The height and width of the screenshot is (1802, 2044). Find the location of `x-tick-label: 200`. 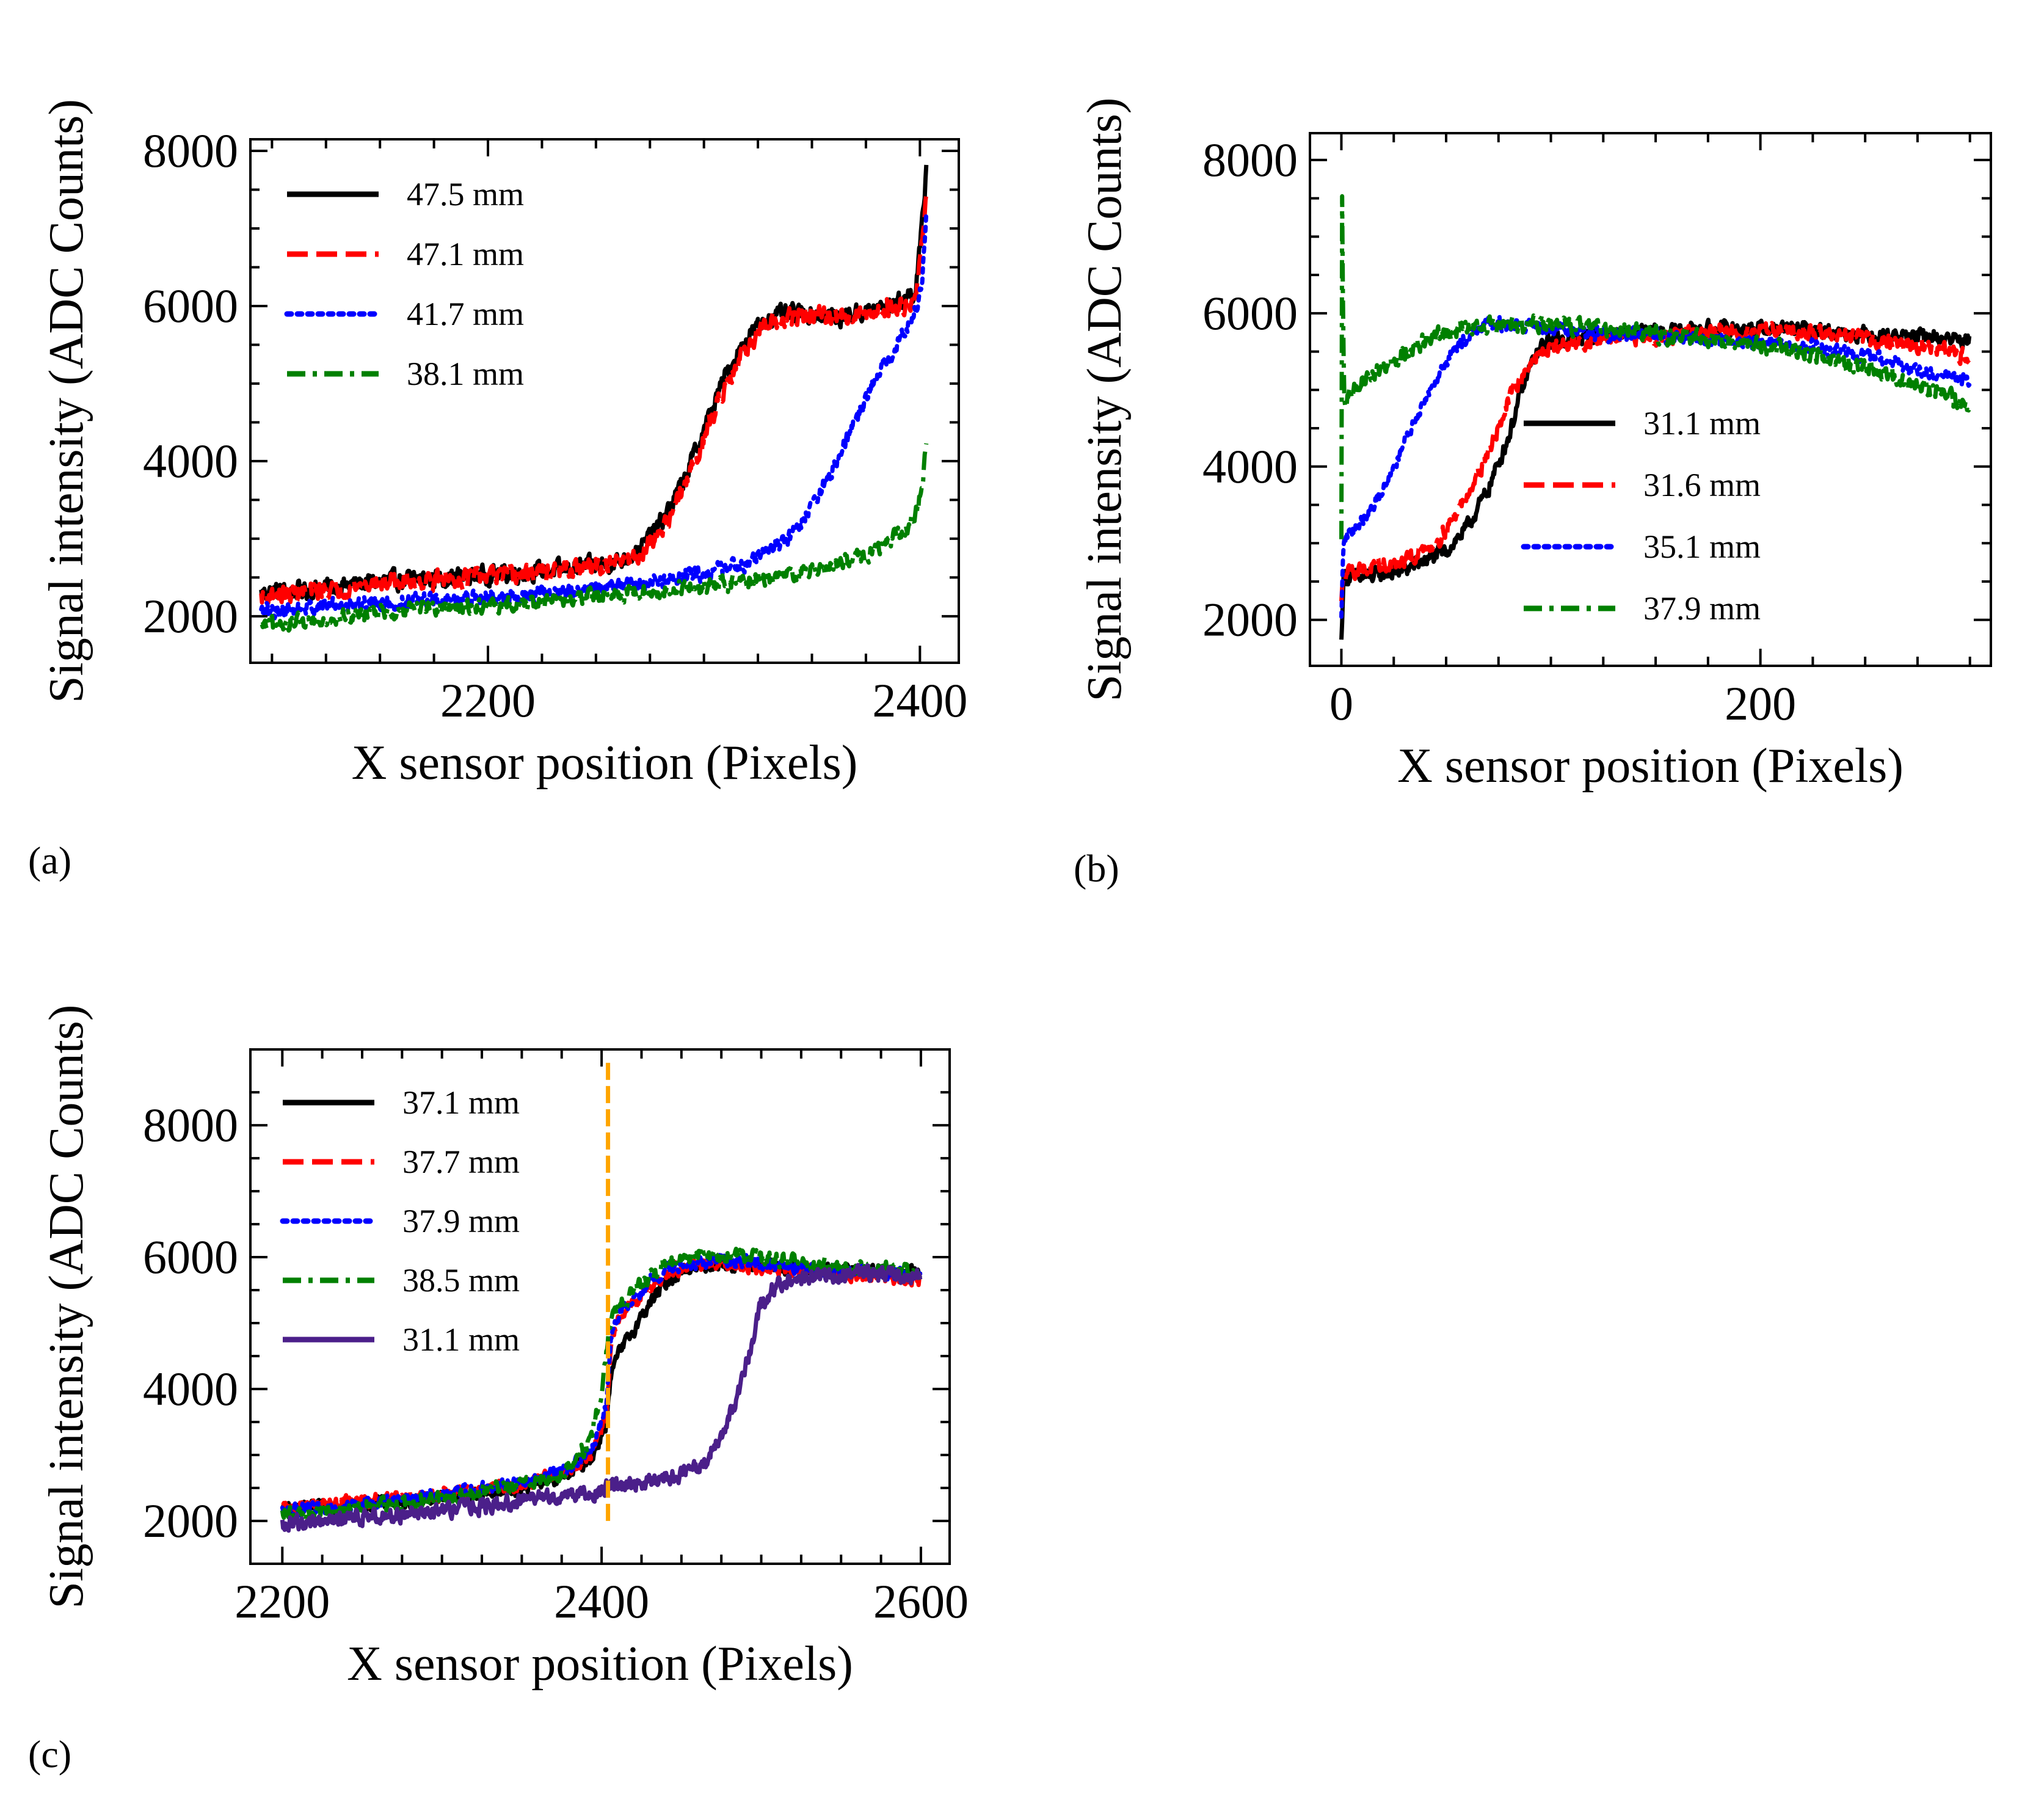

x-tick-label: 200 is located at coordinates (1761, 704).